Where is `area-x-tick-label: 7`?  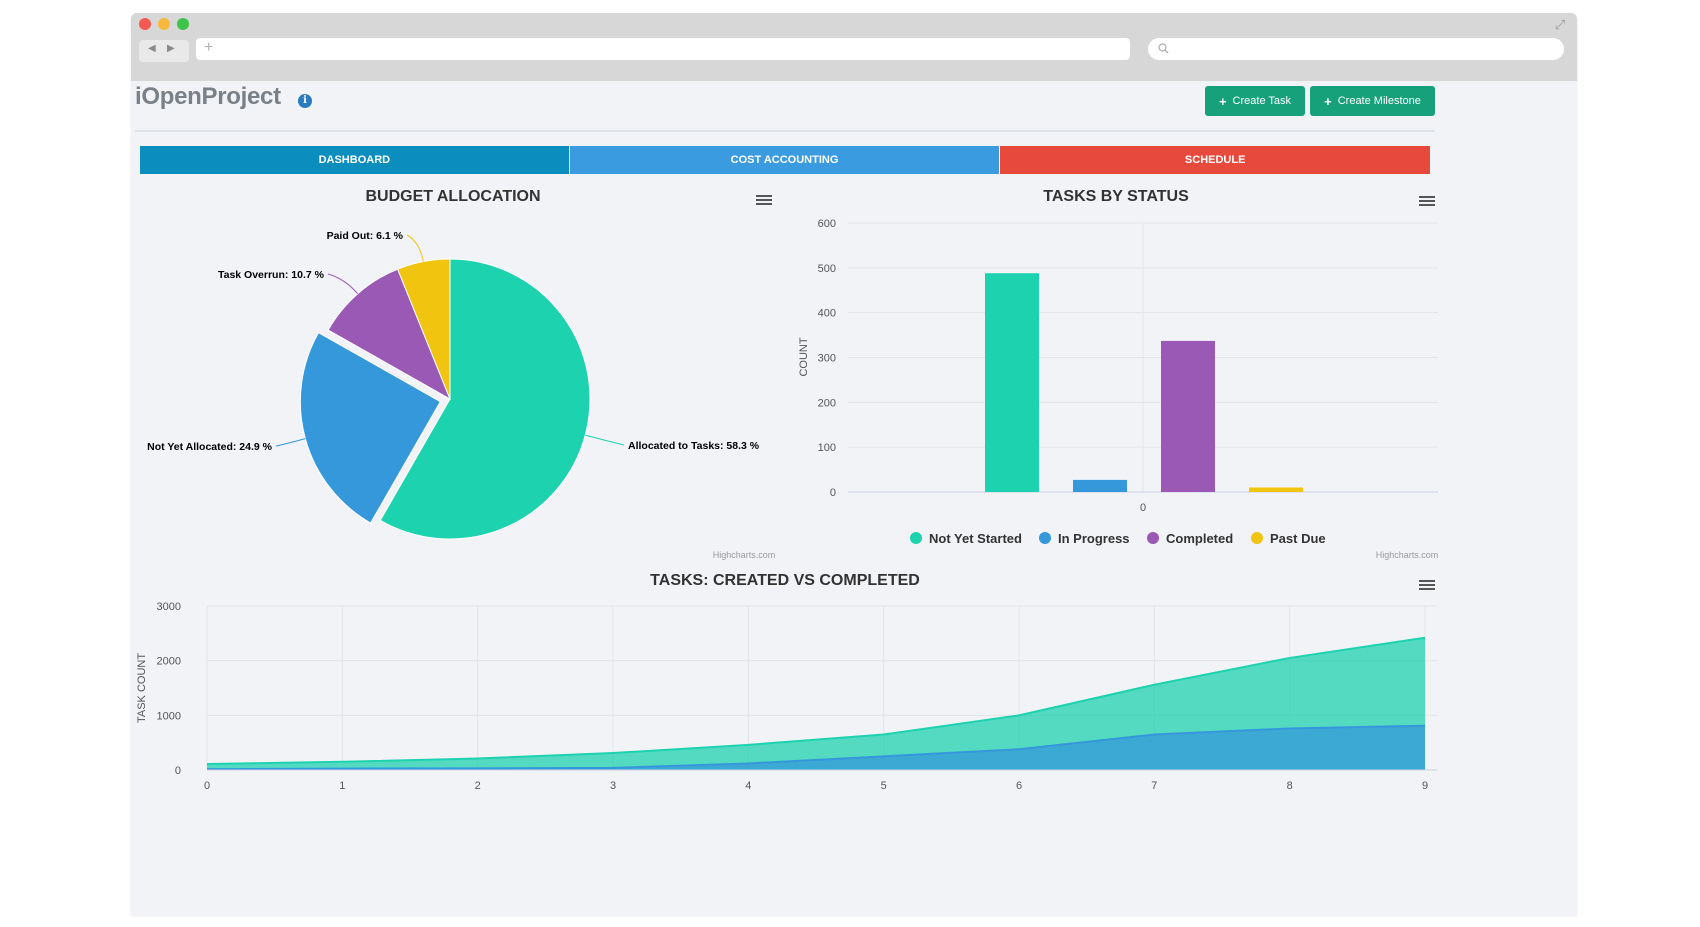 area-x-tick-label: 7 is located at coordinates (1154, 786).